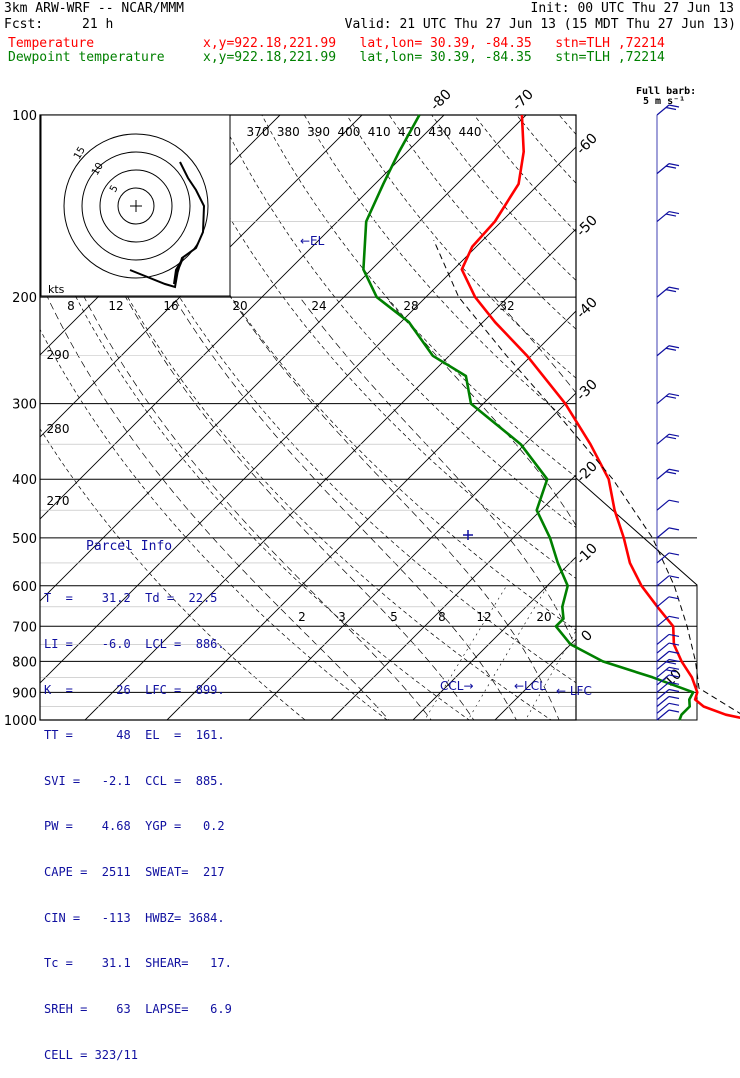 This screenshot has width=740, height=1078. Describe the element at coordinates (115, 306) in the screenshot. I see `mixing-ratio-upper-label: 12` at that location.